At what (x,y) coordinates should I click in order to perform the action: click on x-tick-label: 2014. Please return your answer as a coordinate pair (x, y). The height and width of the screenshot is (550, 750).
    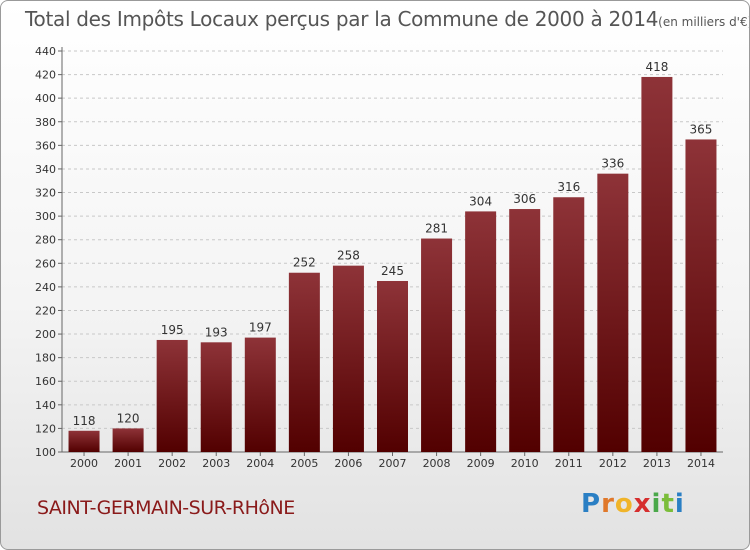
    Looking at the image, I should click on (701, 463).